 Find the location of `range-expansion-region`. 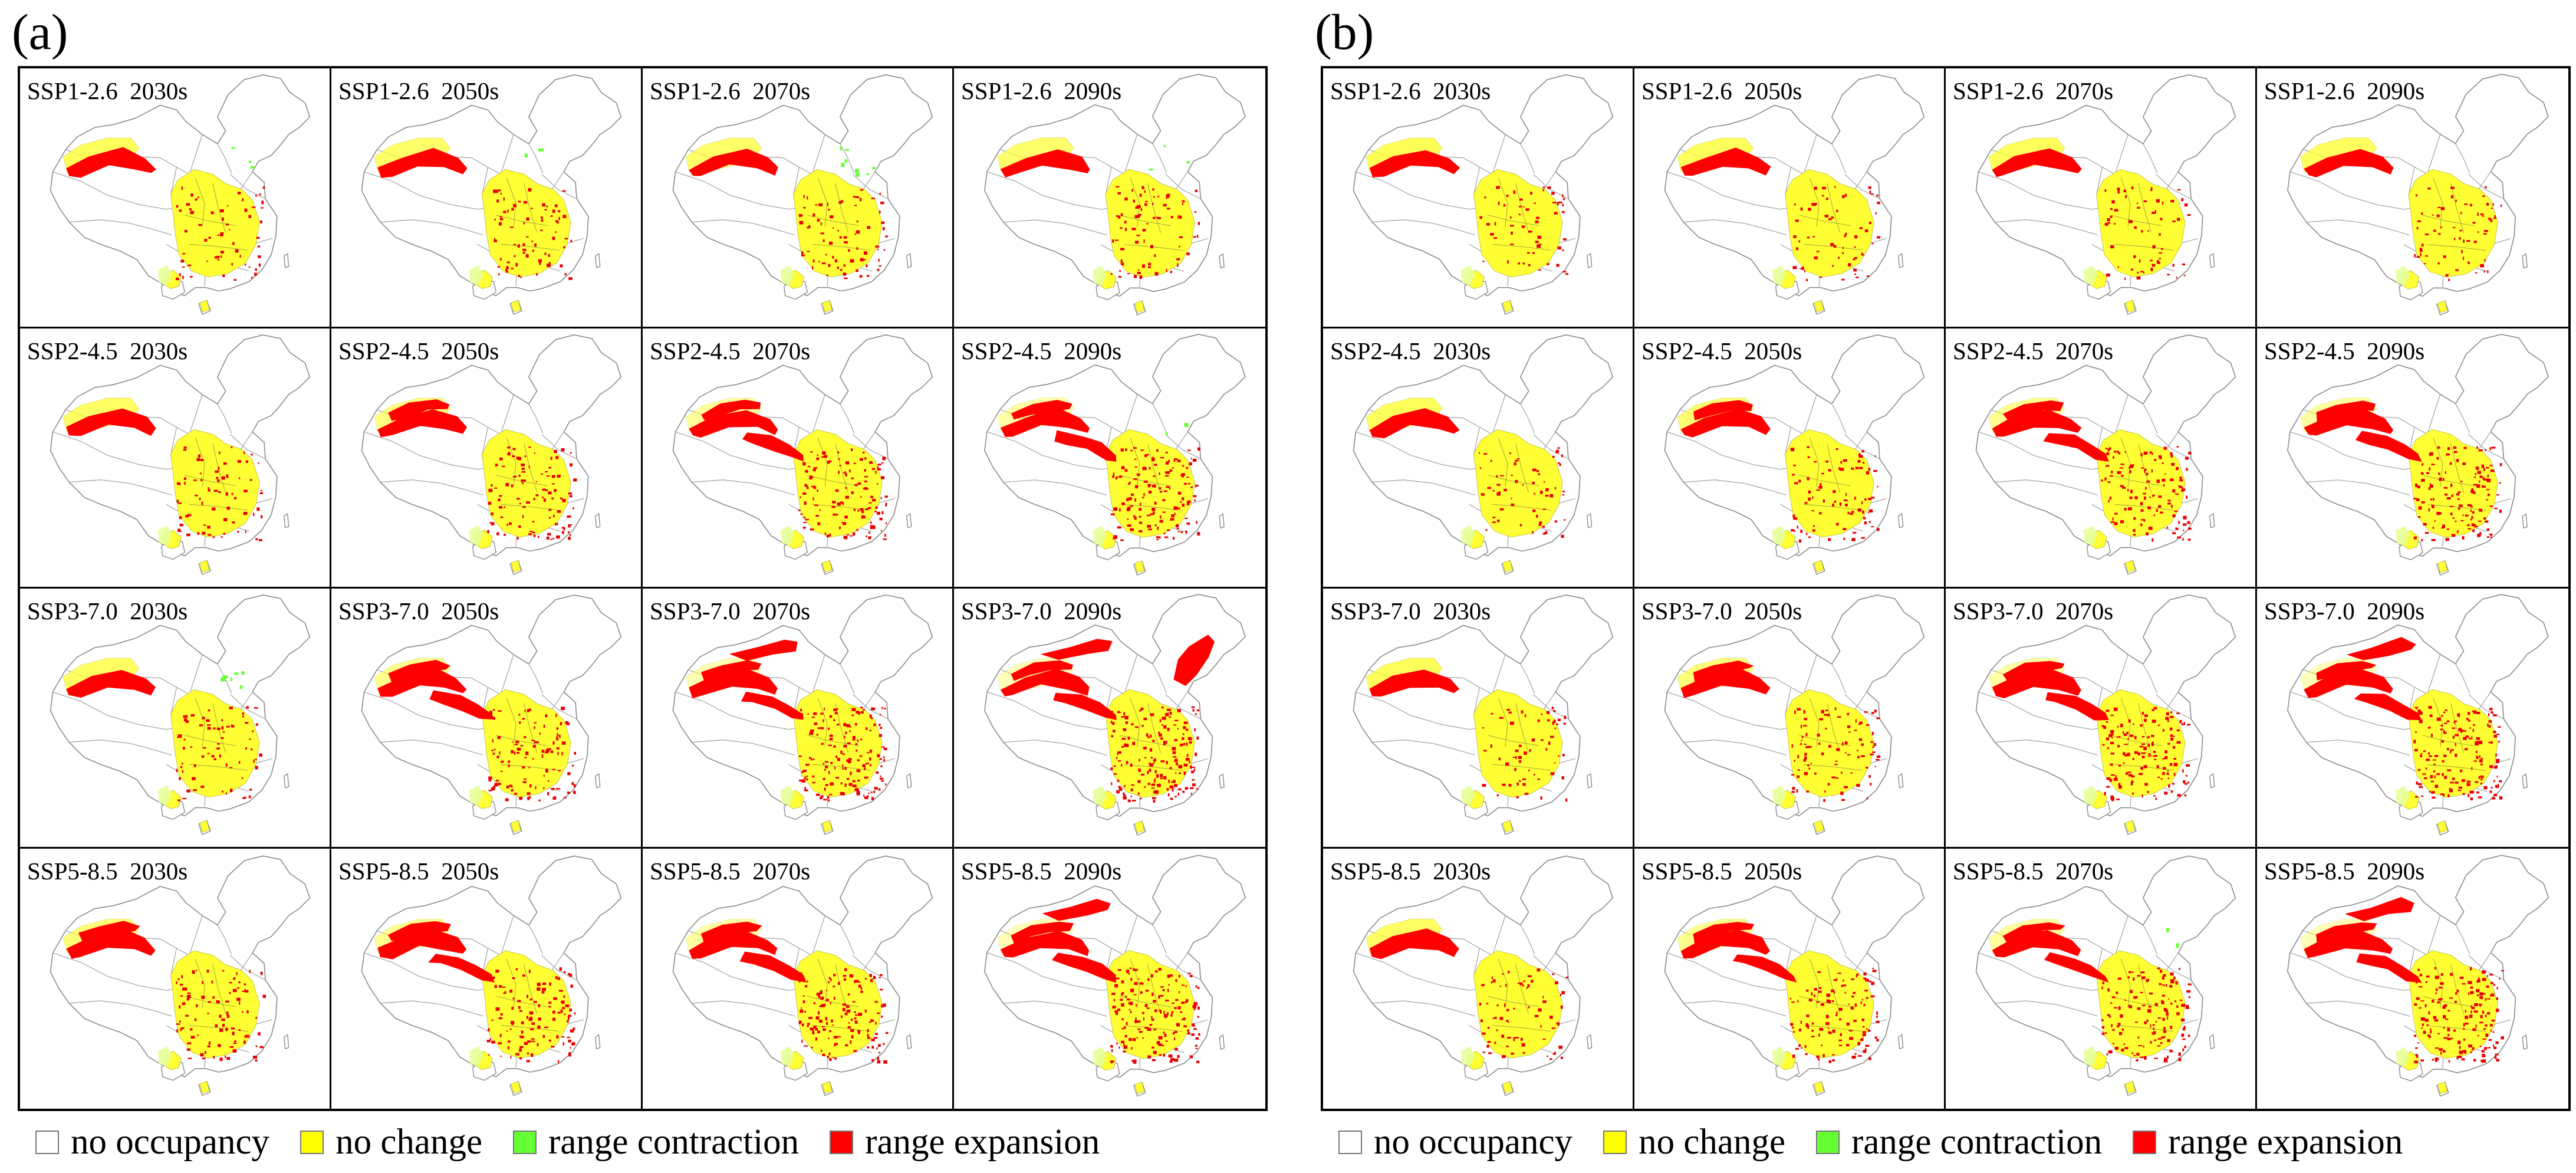

range-expansion-region is located at coordinates (111, 422).